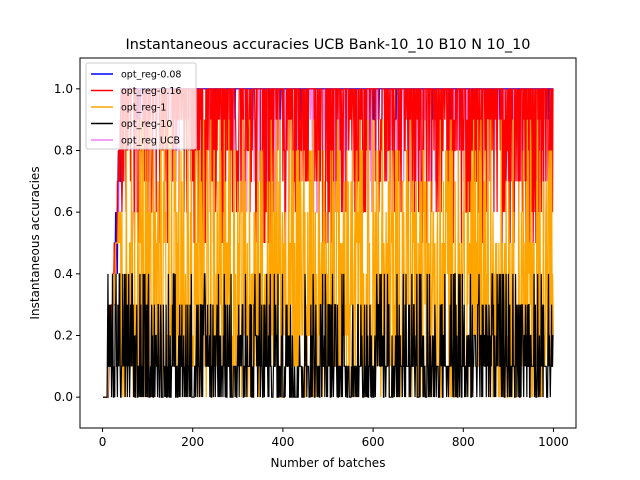  What do you see at coordinates (67, 243) in the screenshot?
I see `y-axis-ticks: 0.0 0.2 0.4 0.6 0.8 1.0` at bounding box center [67, 243].